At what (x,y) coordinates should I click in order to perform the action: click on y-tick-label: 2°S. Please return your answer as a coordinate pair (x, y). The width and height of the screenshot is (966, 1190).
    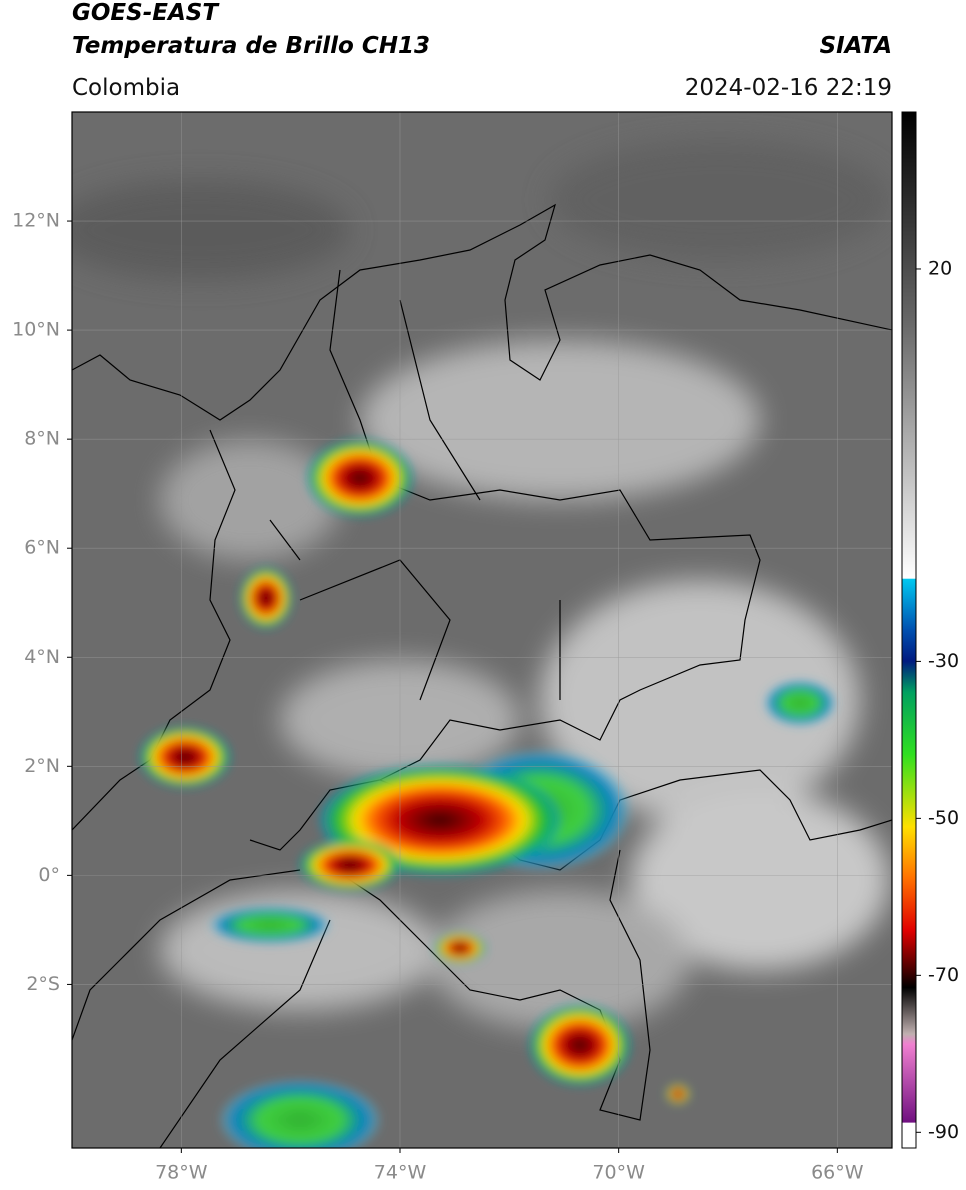
    Looking at the image, I should click on (43, 984).